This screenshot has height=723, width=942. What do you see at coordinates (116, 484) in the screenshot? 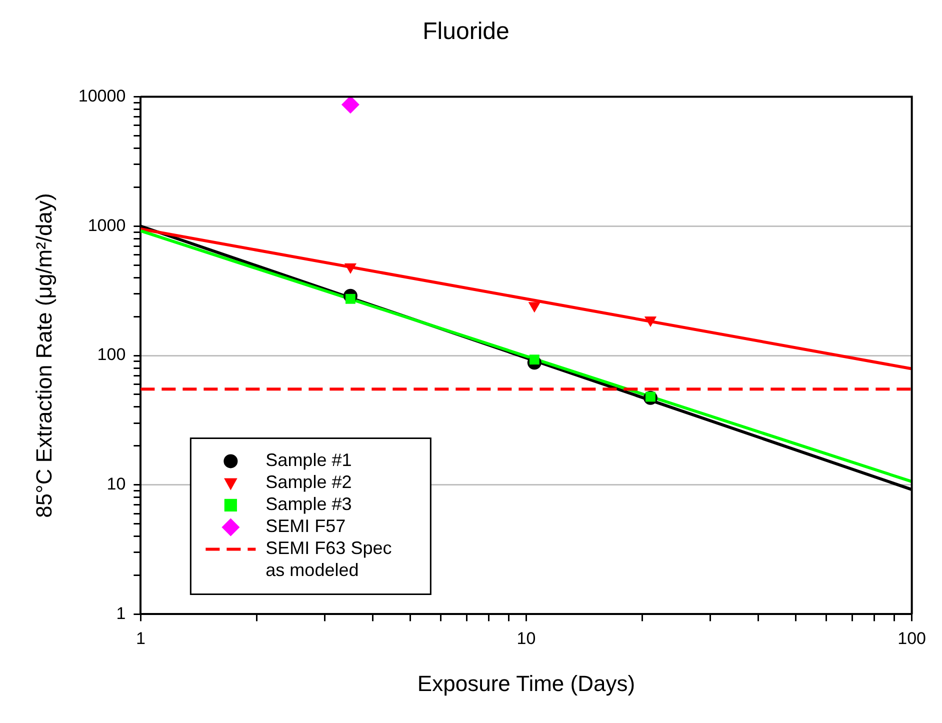
I see `y-tick-label: 10` at bounding box center [116, 484].